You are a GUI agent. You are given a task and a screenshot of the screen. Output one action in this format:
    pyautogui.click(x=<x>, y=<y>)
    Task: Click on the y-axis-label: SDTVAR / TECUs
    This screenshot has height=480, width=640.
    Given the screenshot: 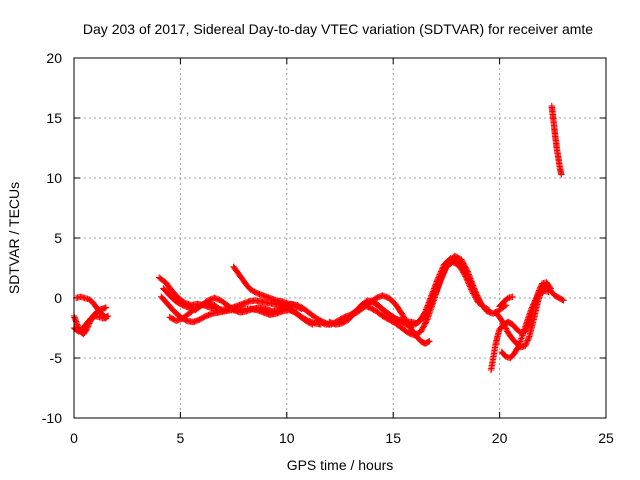 What is the action you would take?
    pyautogui.click(x=14, y=238)
    